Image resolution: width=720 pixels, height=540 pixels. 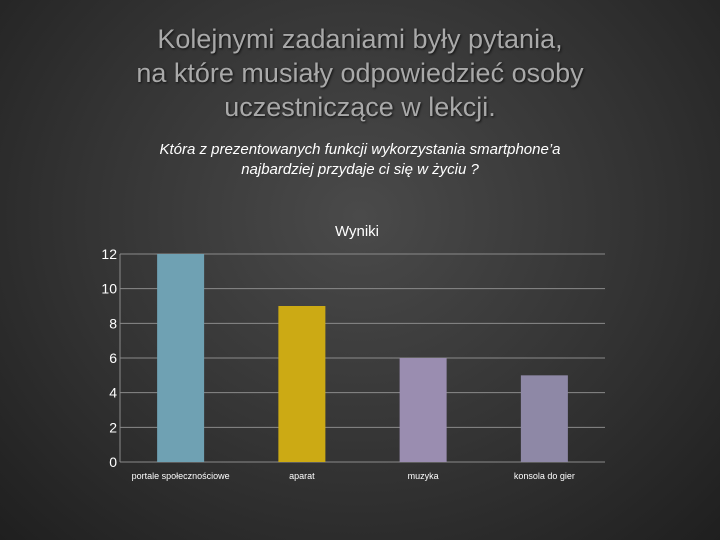 What do you see at coordinates (544, 476) in the screenshot?
I see `x-tick-label: konsola do gier` at bounding box center [544, 476].